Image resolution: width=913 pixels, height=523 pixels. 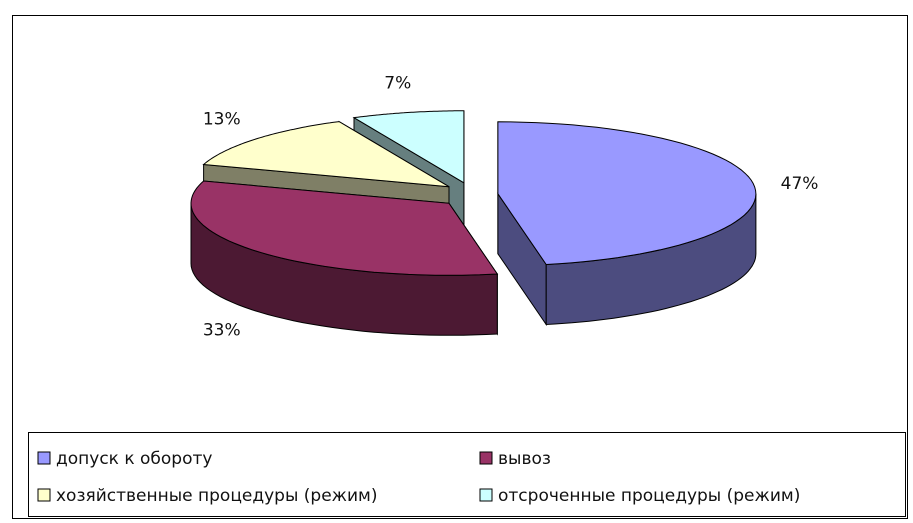 What do you see at coordinates (524, 459) in the screenshot?
I see `legend-label: вывоз` at bounding box center [524, 459].